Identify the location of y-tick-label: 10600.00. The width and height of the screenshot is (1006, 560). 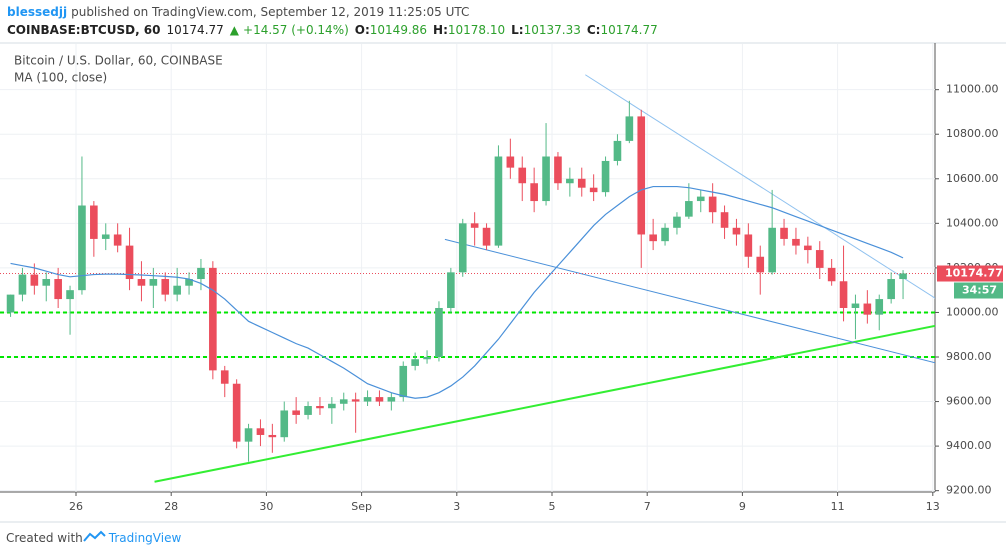
(972, 178).